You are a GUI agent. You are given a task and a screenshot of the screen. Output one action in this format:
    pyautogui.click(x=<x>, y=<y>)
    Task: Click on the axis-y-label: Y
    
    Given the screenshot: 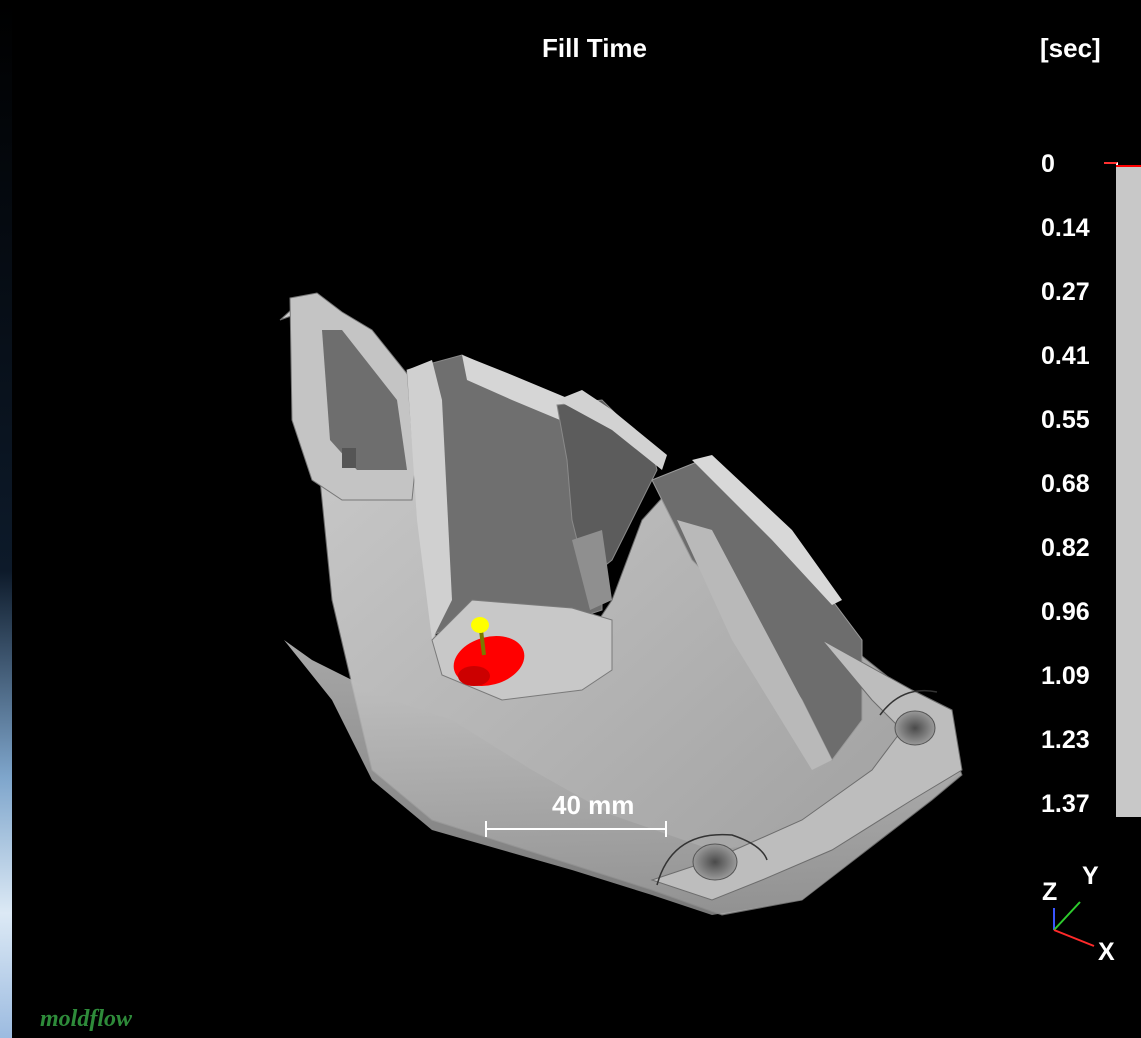 What is the action you would take?
    pyautogui.click(x=1090, y=876)
    